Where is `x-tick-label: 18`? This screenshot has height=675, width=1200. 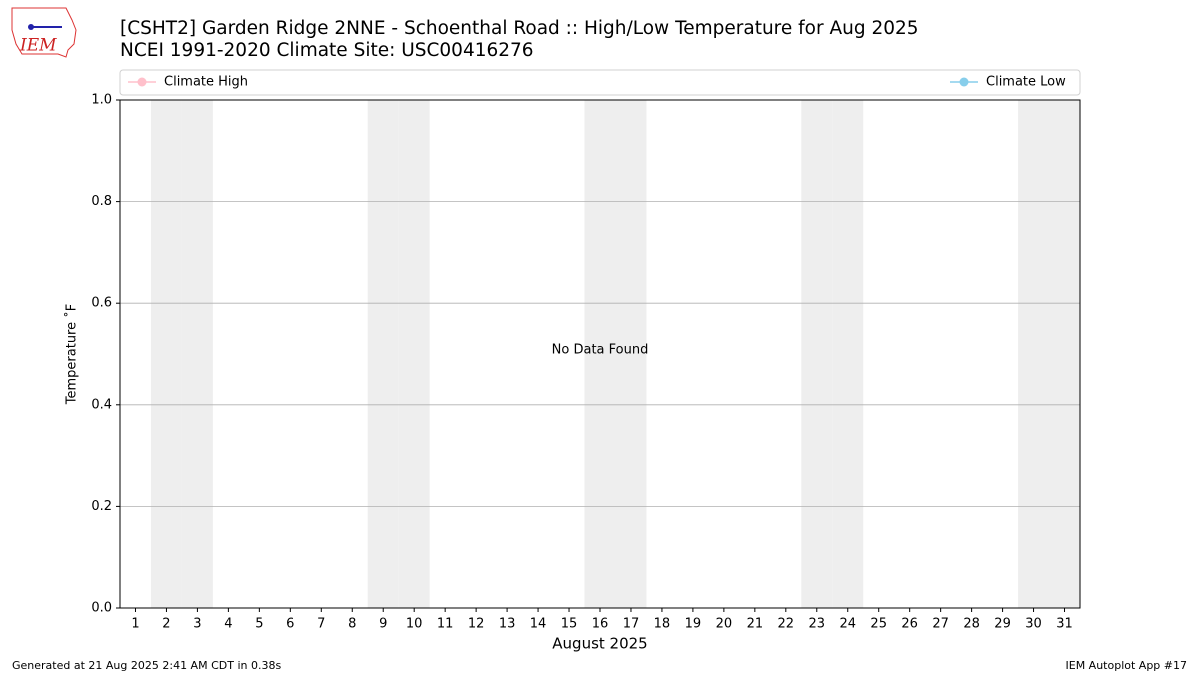
x-tick-label: 18 is located at coordinates (662, 624).